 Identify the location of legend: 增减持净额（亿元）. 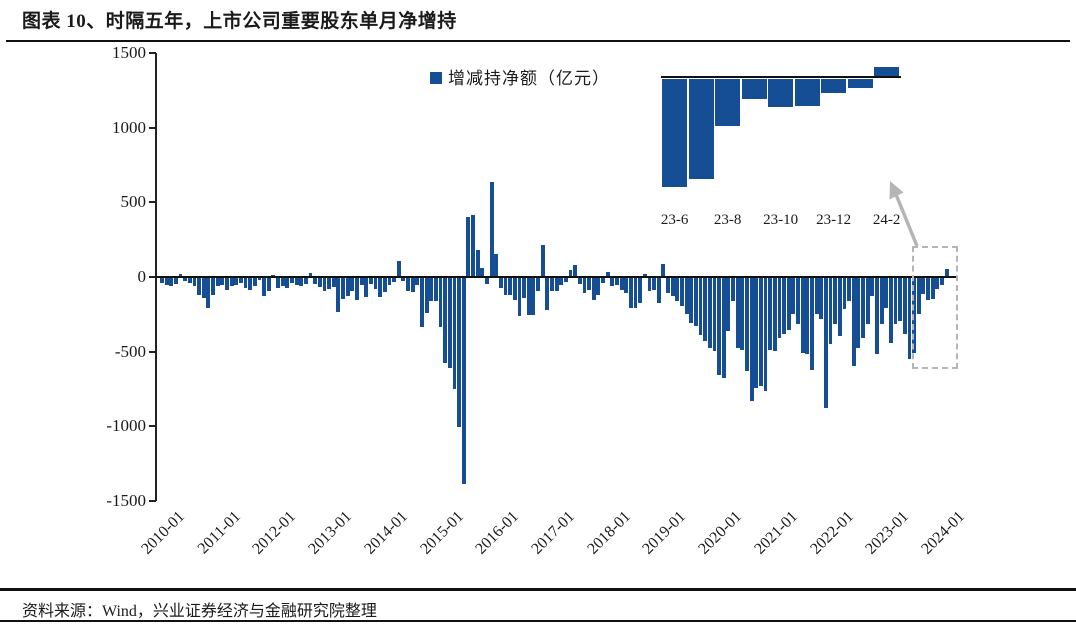
(520, 76).